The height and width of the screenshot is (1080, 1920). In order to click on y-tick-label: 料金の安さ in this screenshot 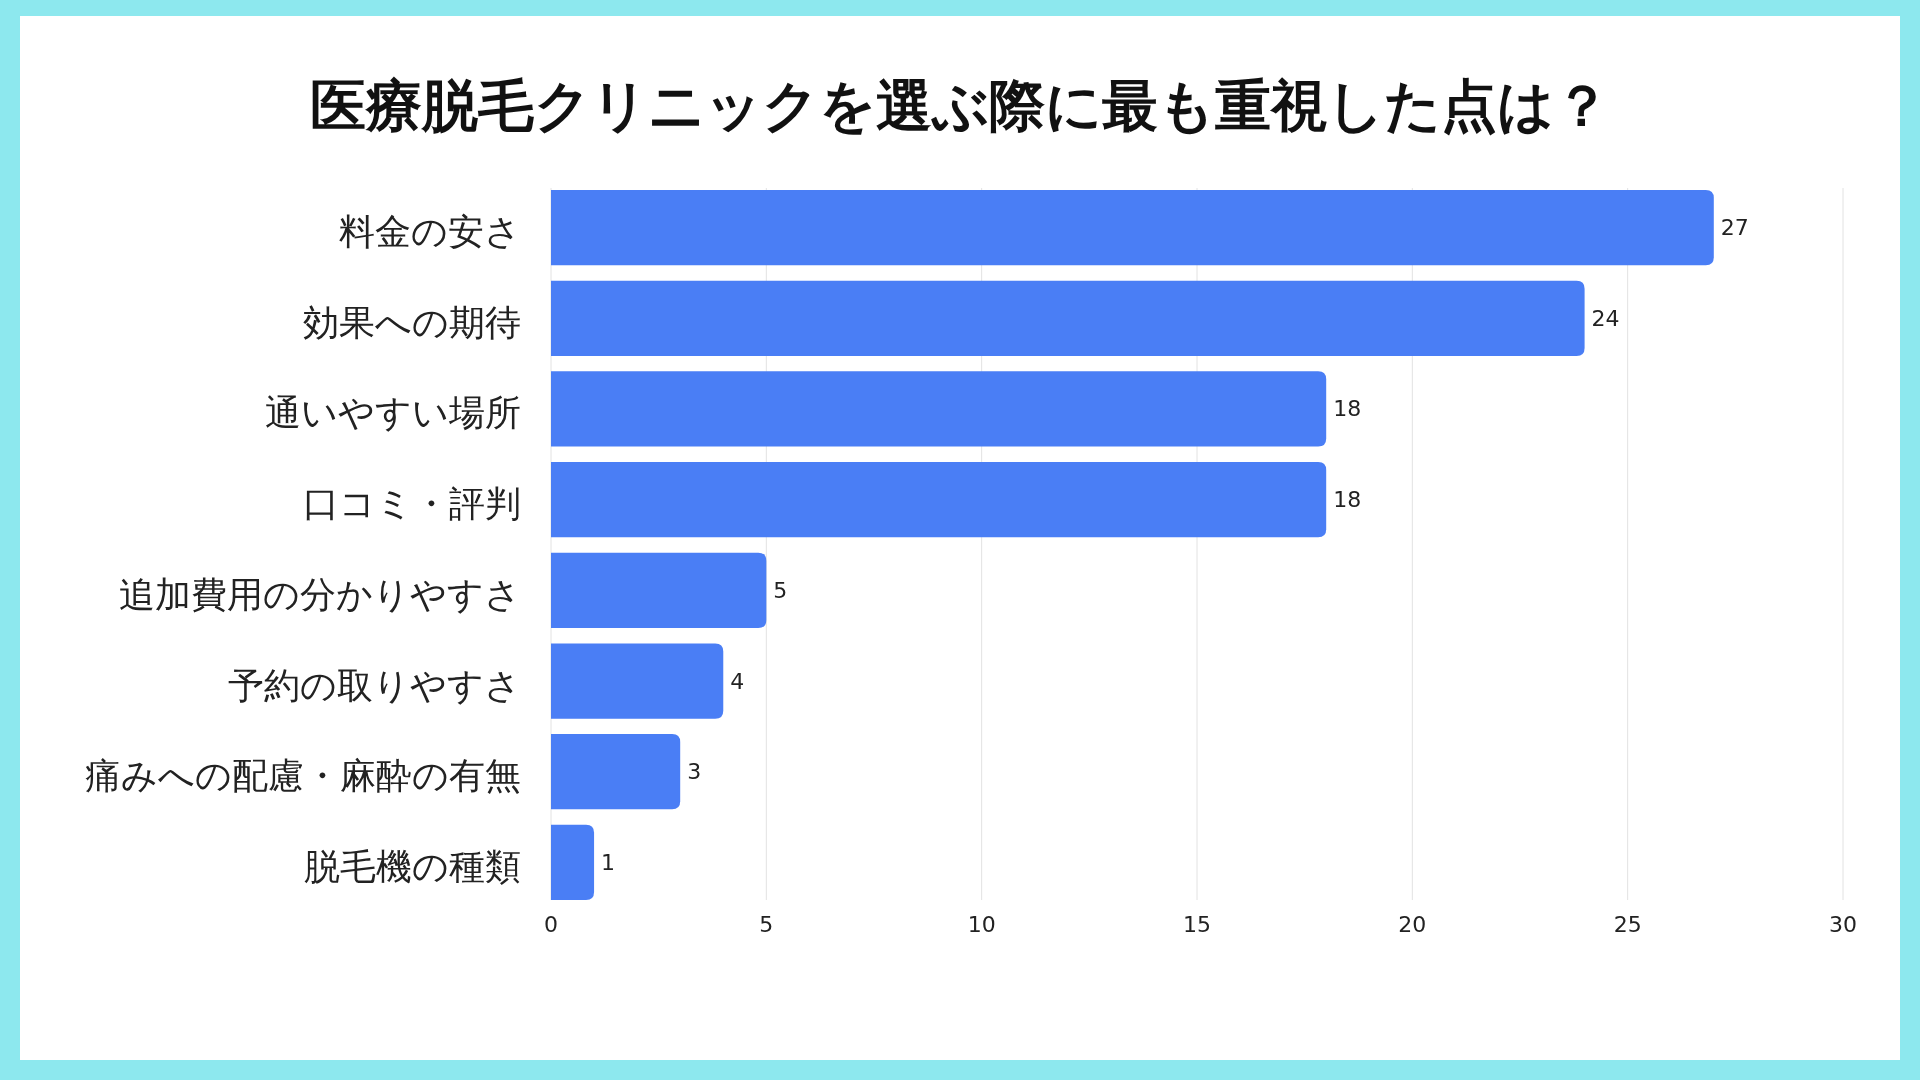, I will do `click(430, 232)`.